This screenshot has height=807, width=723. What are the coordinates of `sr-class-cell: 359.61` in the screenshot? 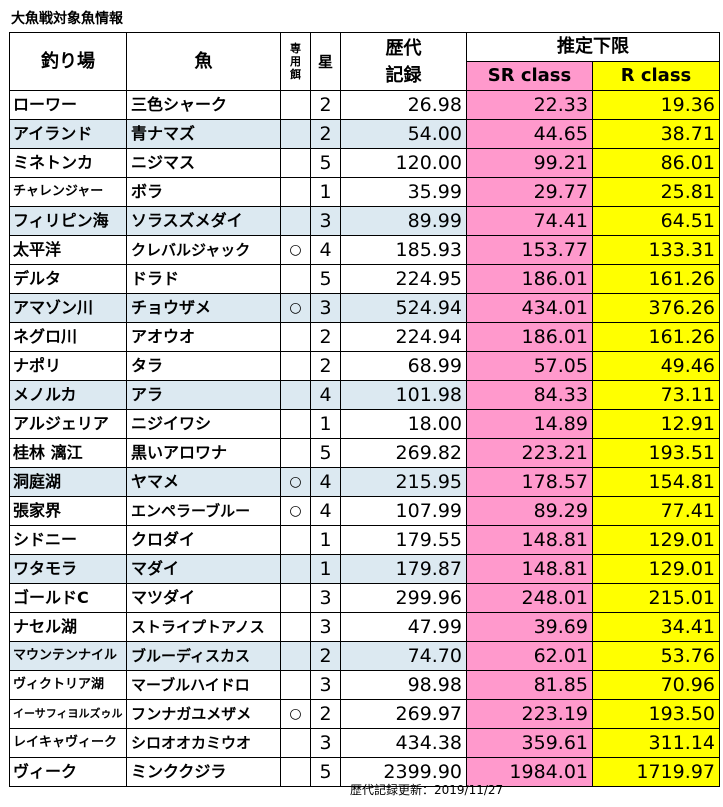 It's located at (529, 743).